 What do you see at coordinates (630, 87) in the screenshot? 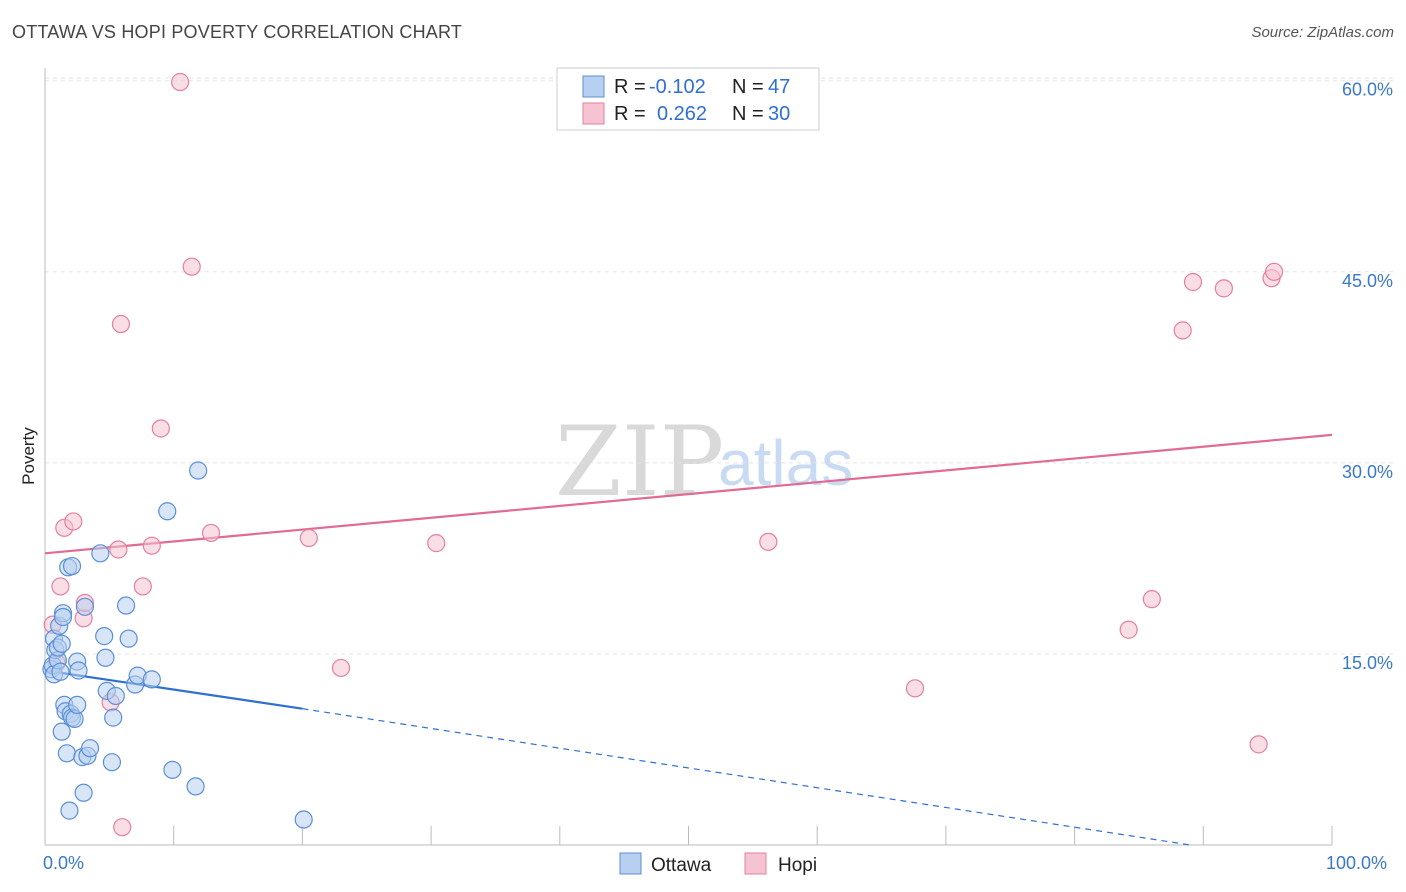
I see `legend-ottawa-r-label: R =` at bounding box center [630, 87].